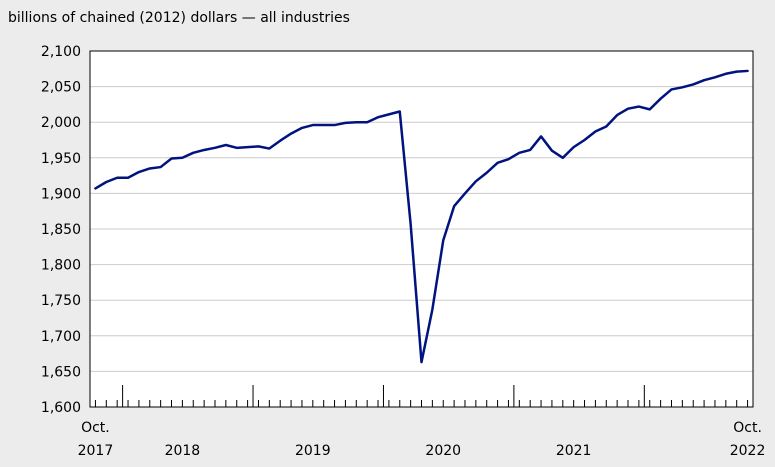  I want to click on x-tick-label: 2018, so click(183, 451).